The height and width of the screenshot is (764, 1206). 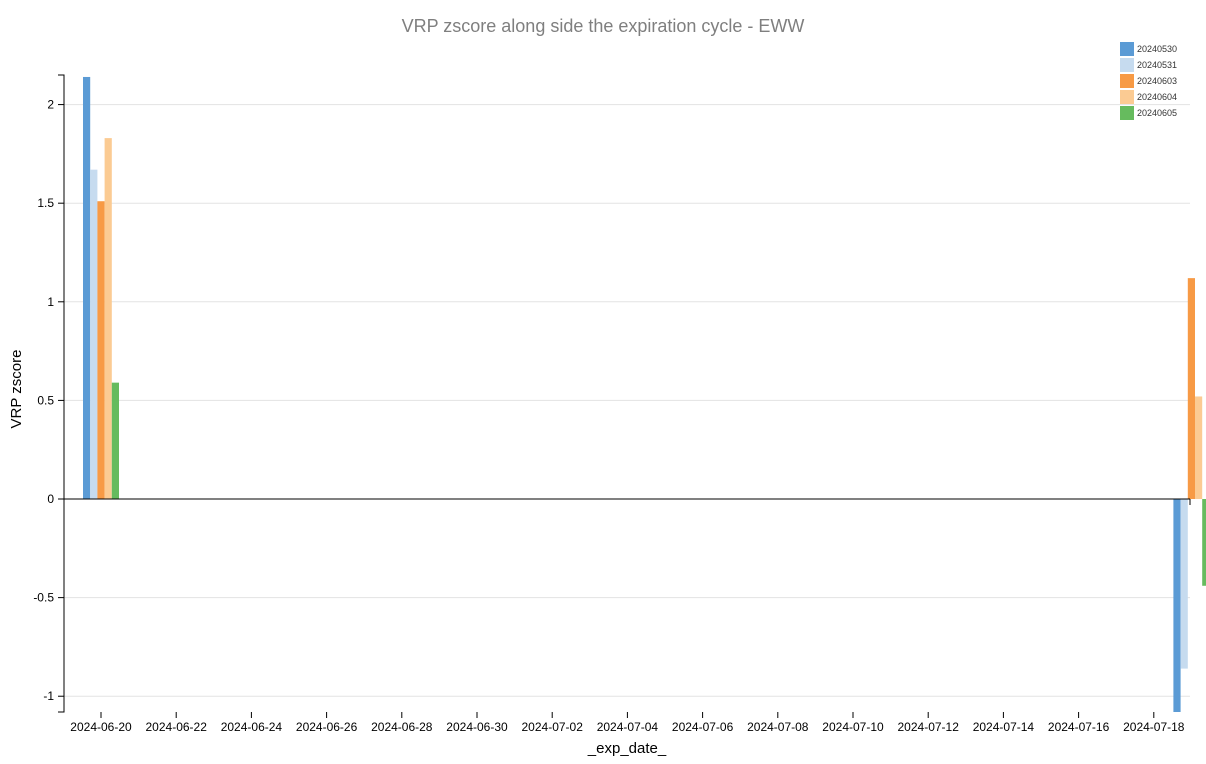 What do you see at coordinates (1079, 727) in the screenshot?
I see `x-tick-label: 2024-07-16` at bounding box center [1079, 727].